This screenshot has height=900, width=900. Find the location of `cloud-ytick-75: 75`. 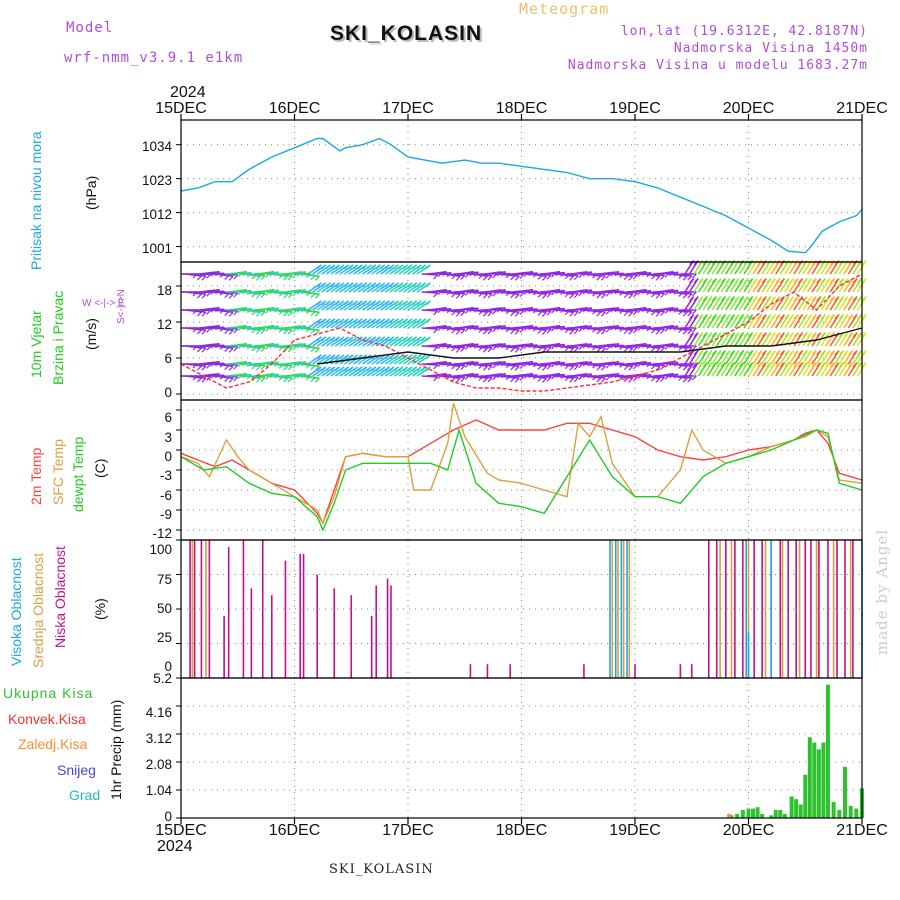

cloud-ytick-75: 75 is located at coordinates (164, 579).